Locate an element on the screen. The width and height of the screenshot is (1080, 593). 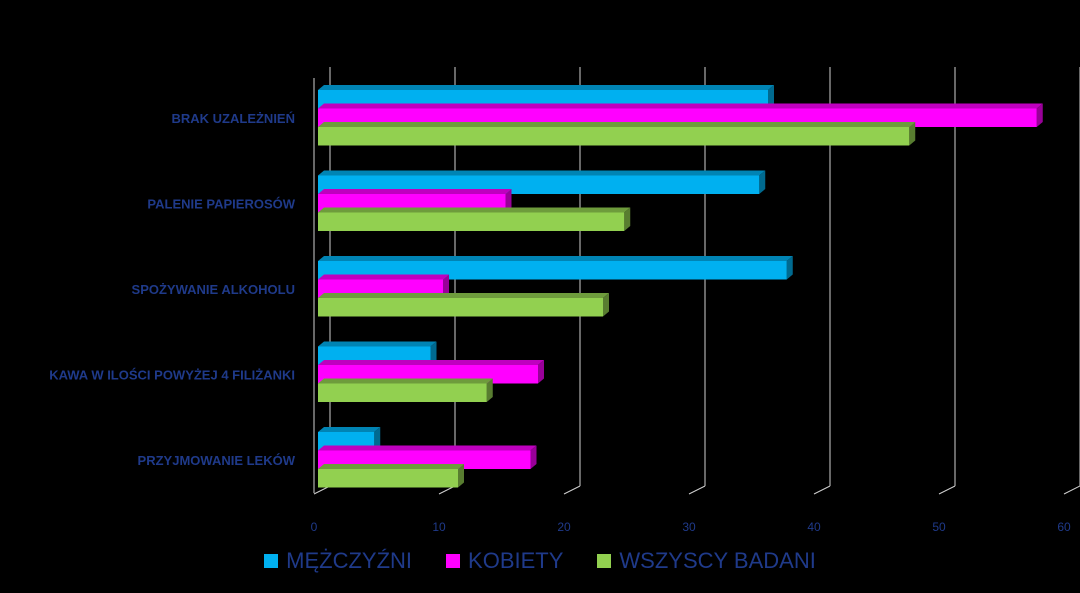
x-tick-label: 30 is located at coordinates (689, 527).